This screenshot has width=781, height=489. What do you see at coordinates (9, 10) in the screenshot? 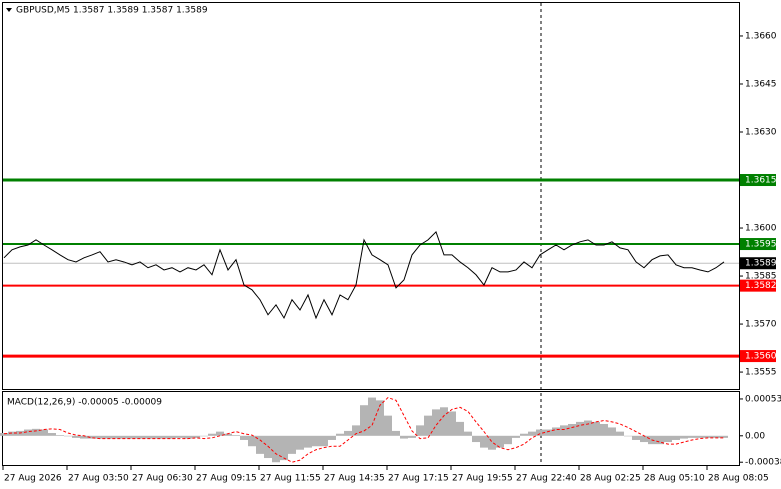
I see `menu-arrow` at bounding box center [9, 10].